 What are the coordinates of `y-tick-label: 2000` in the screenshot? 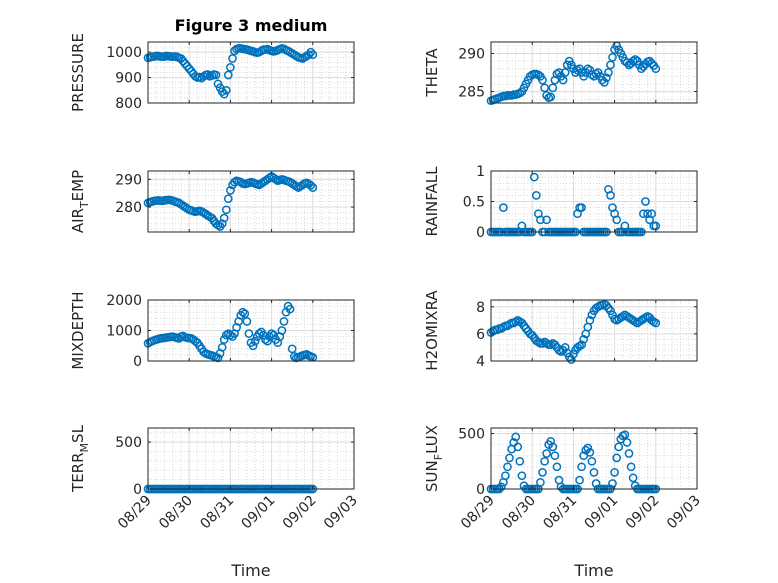 It's located at (124, 301).